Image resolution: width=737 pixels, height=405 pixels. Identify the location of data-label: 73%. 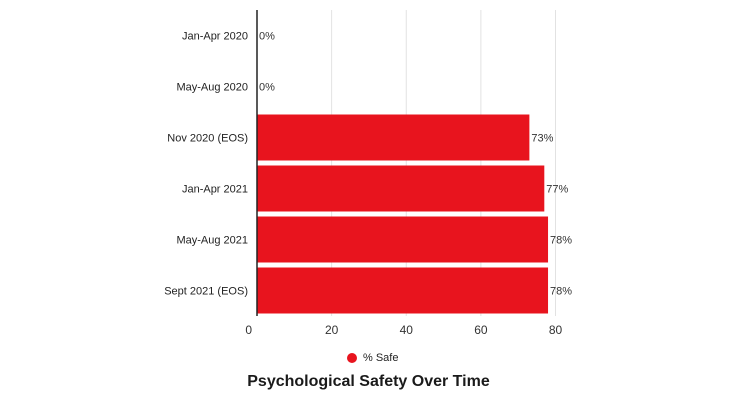
(542, 139).